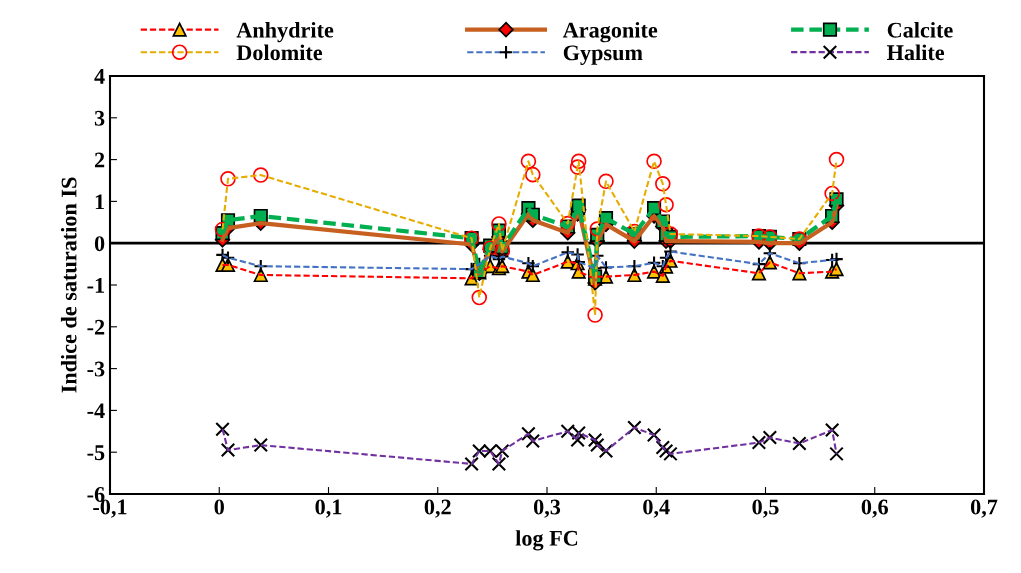 Image resolution: width=1021 pixels, height=573 pixels. Describe the element at coordinates (96, 369) in the screenshot. I see `y-tick-label: -3` at that location.